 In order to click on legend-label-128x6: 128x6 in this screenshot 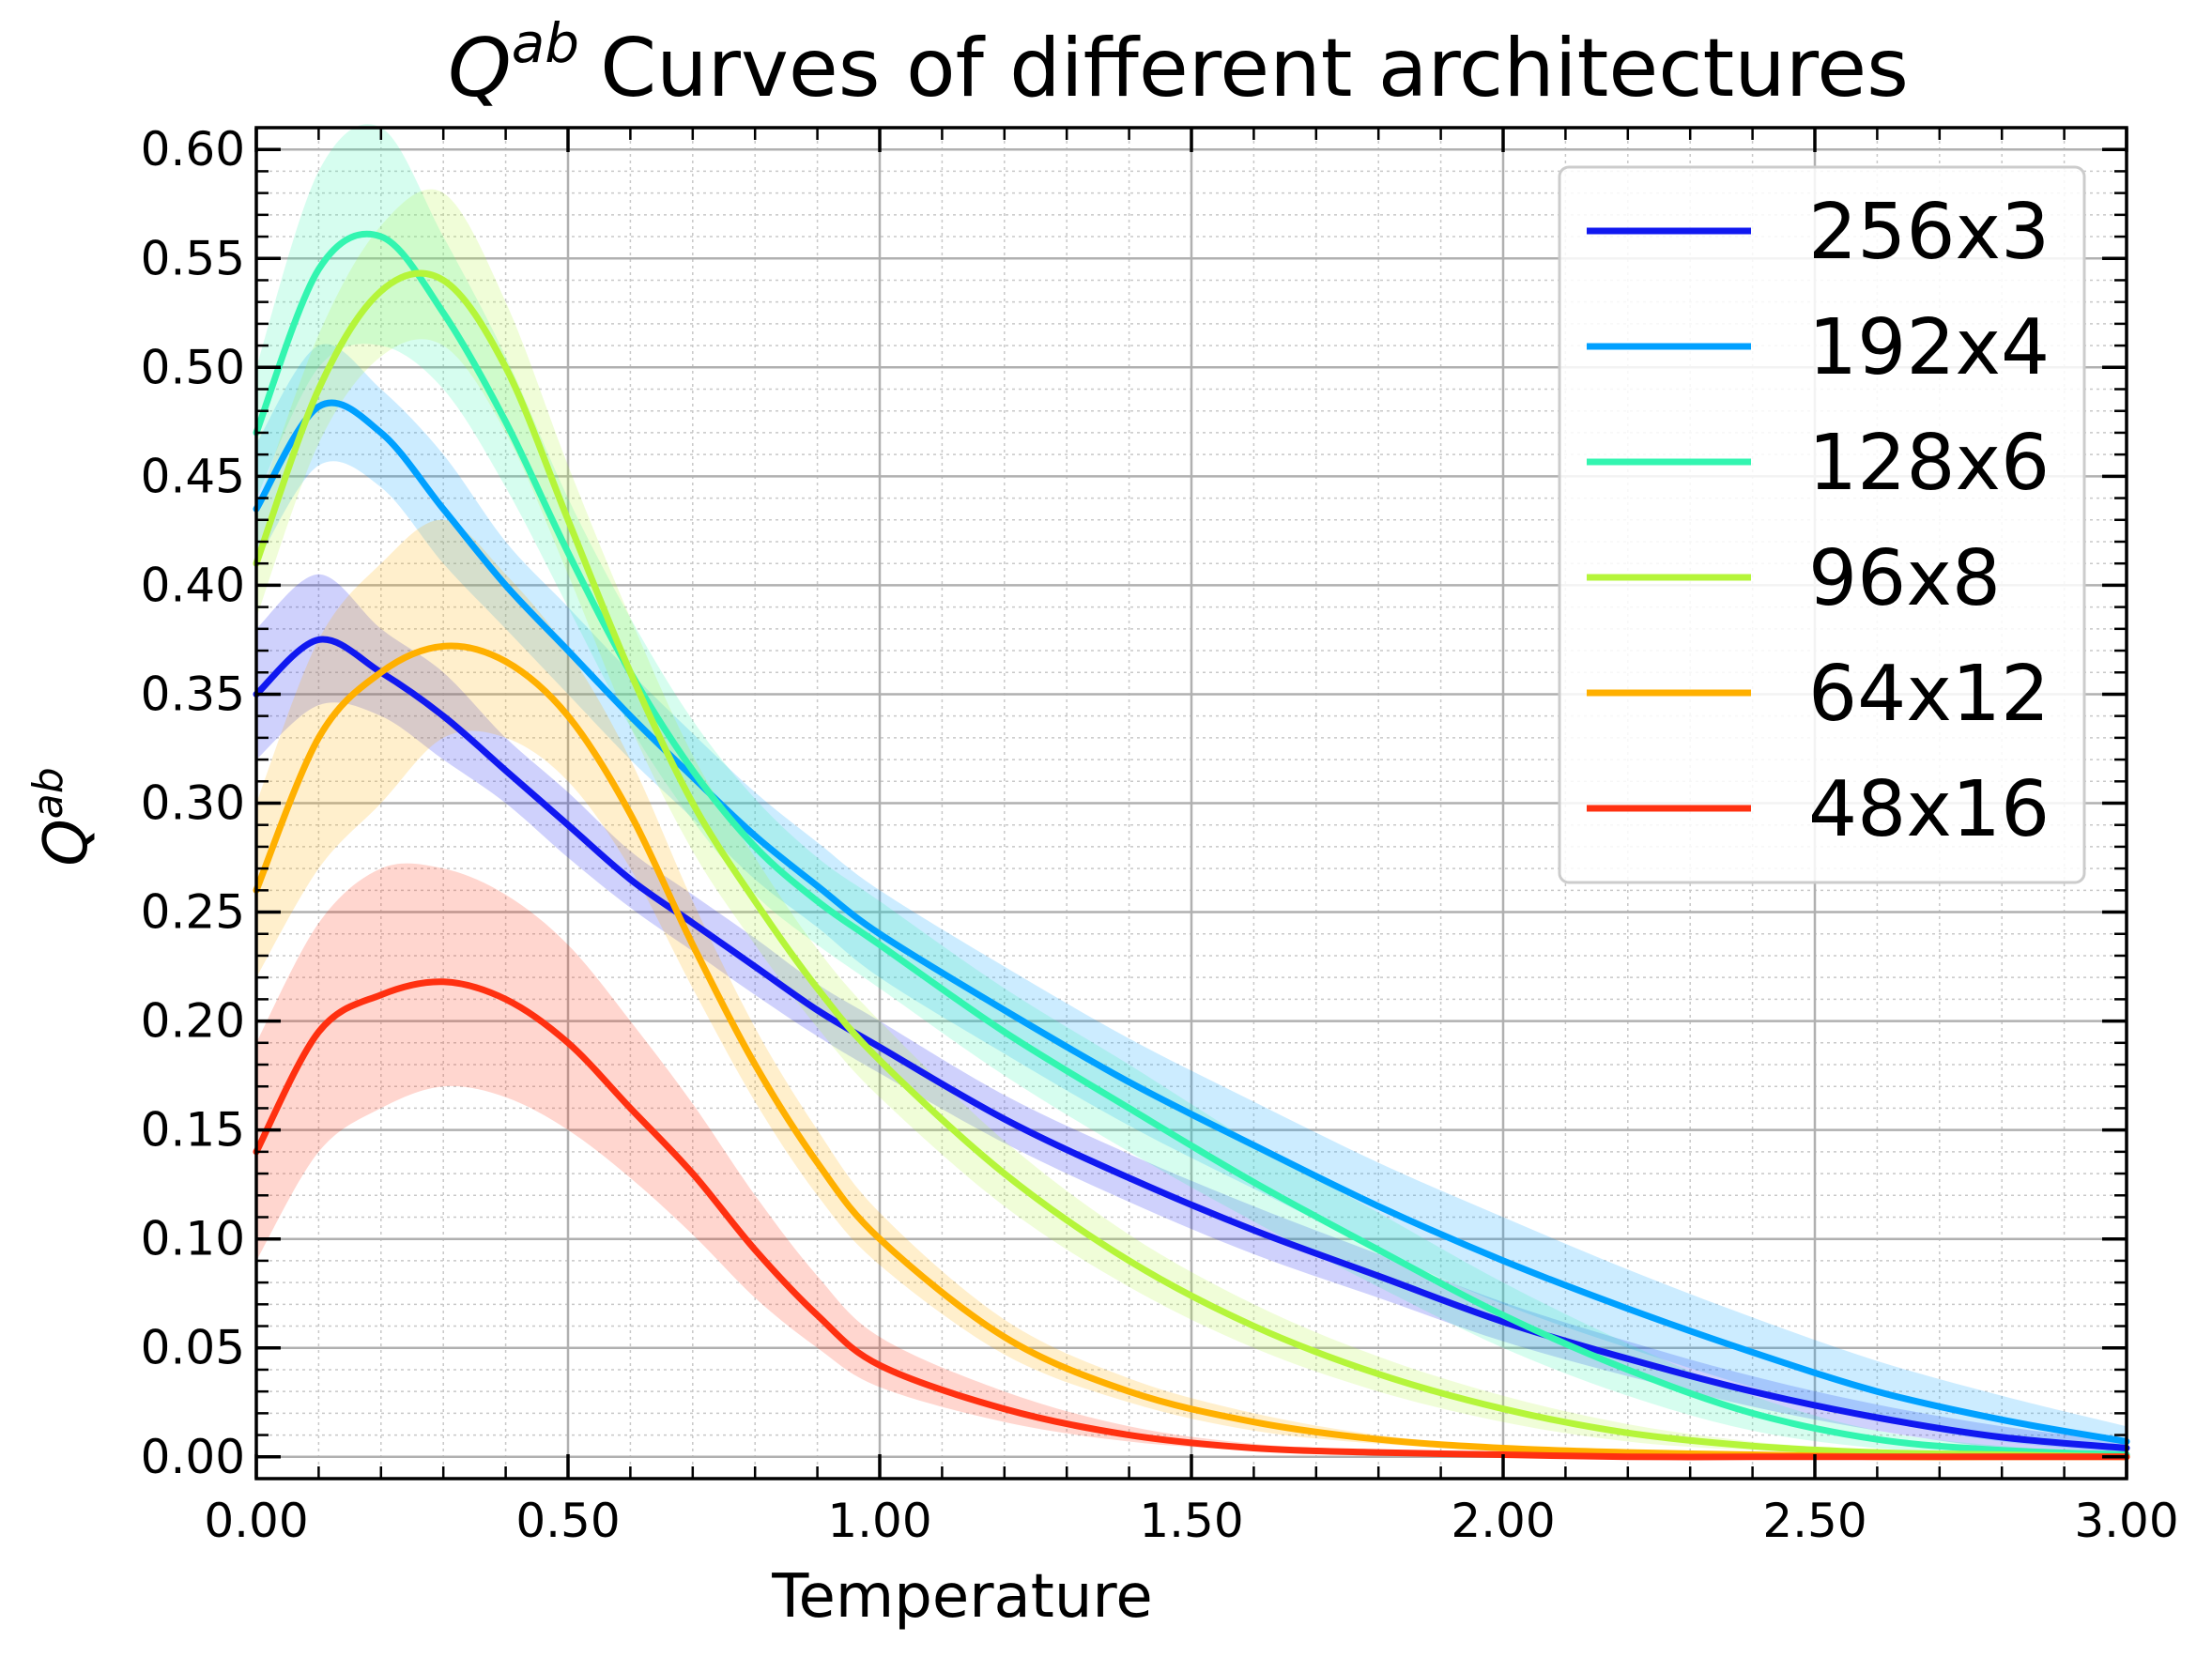, I will do `click(1929, 464)`.